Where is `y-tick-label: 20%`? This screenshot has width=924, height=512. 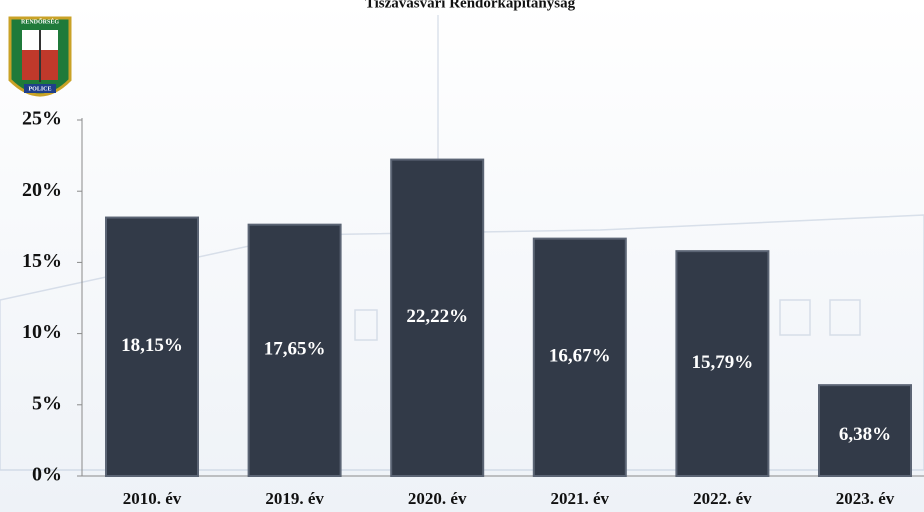 y-tick-label: 20% is located at coordinates (42, 190).